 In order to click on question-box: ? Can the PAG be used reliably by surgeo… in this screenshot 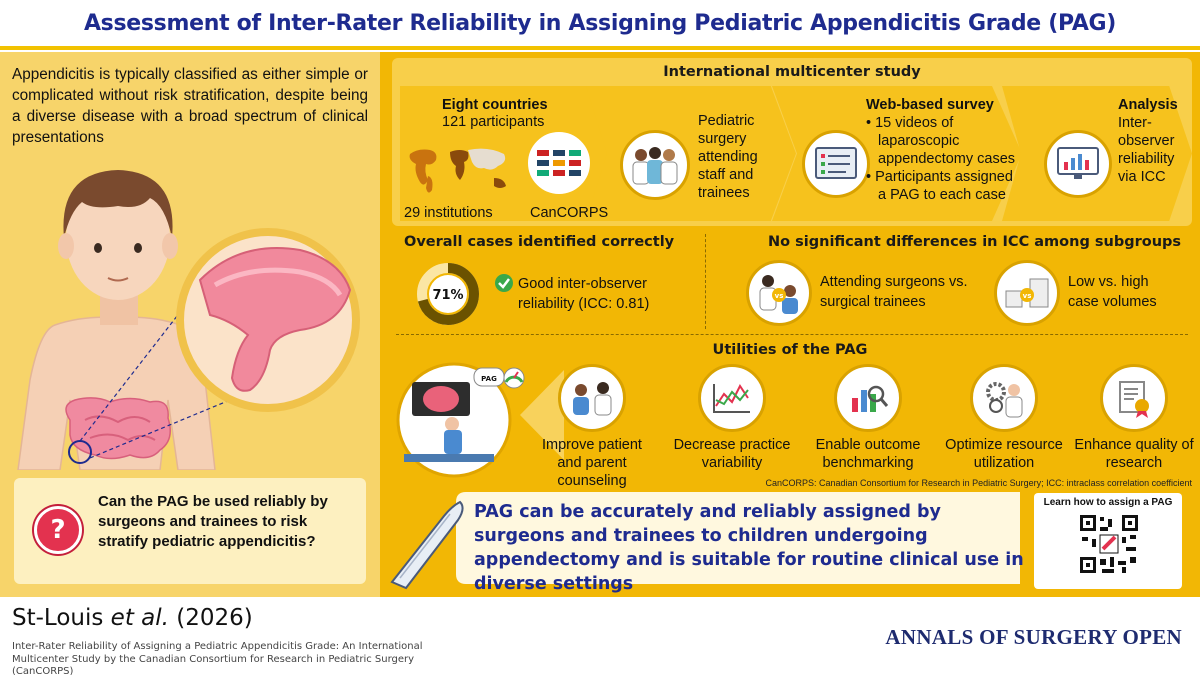, I will do `click(190, 531)`.